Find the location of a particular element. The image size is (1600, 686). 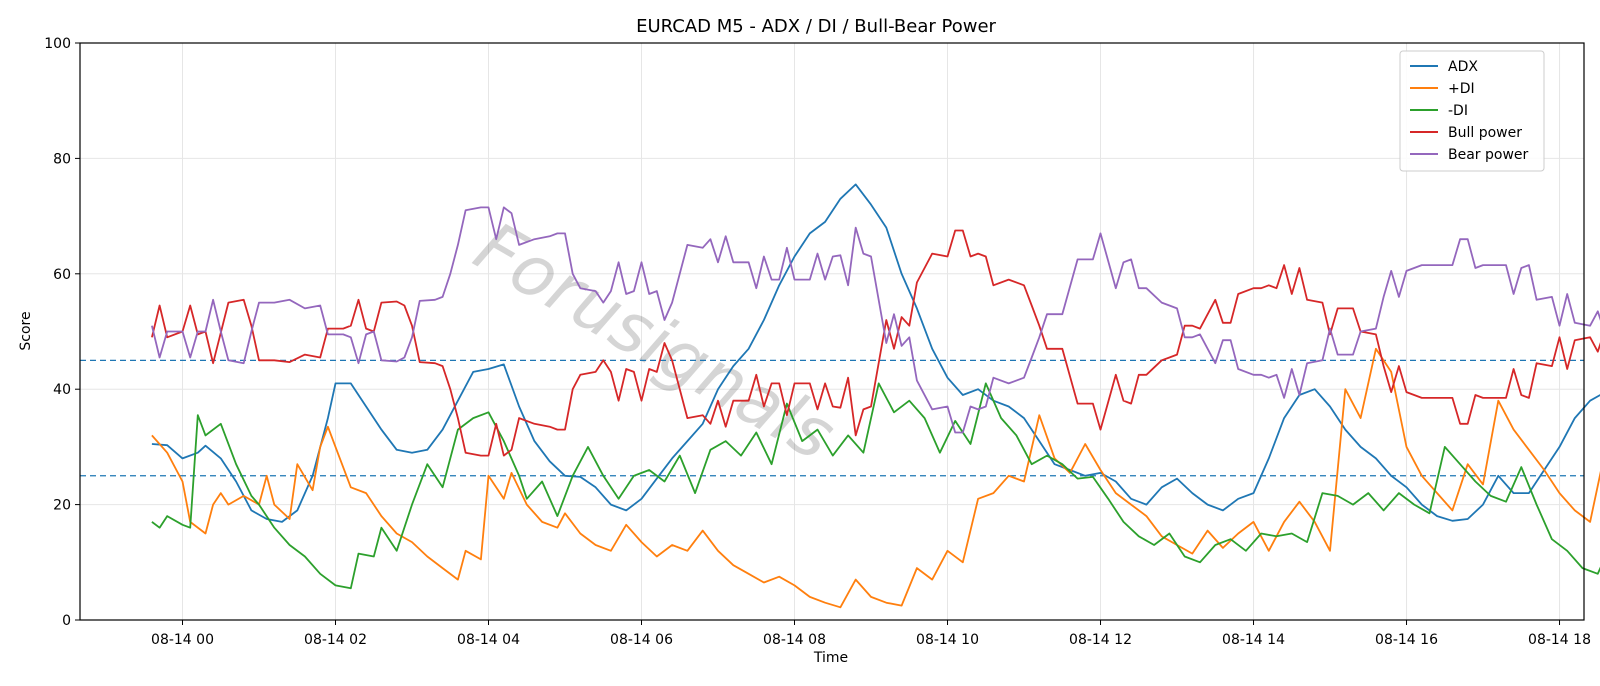

y-tick-label: 40 is located at coordinates (62, 390).